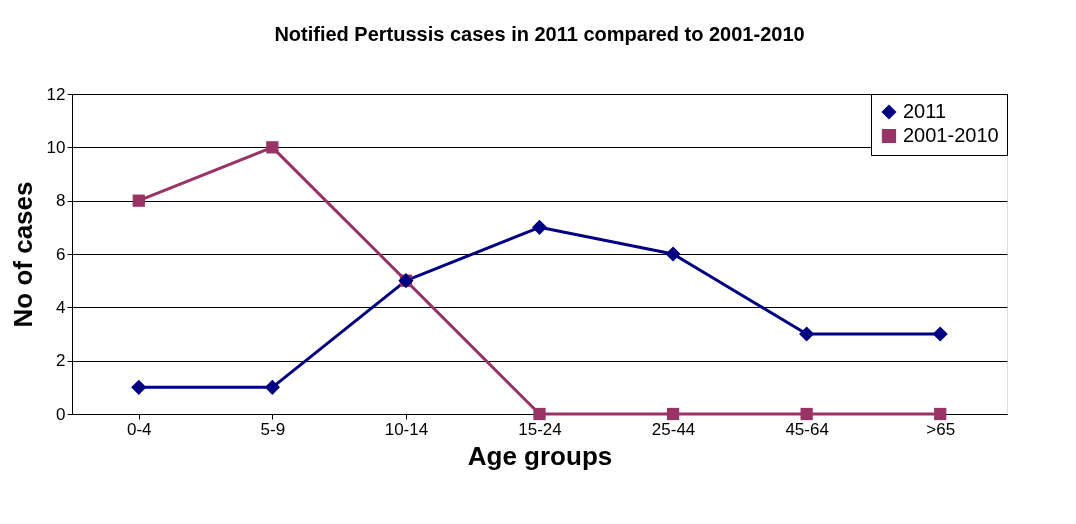 Image resolution: width=1076 pixels, height=524 pixels. I want to click on y-tick-label: 2, so click(61, 361).